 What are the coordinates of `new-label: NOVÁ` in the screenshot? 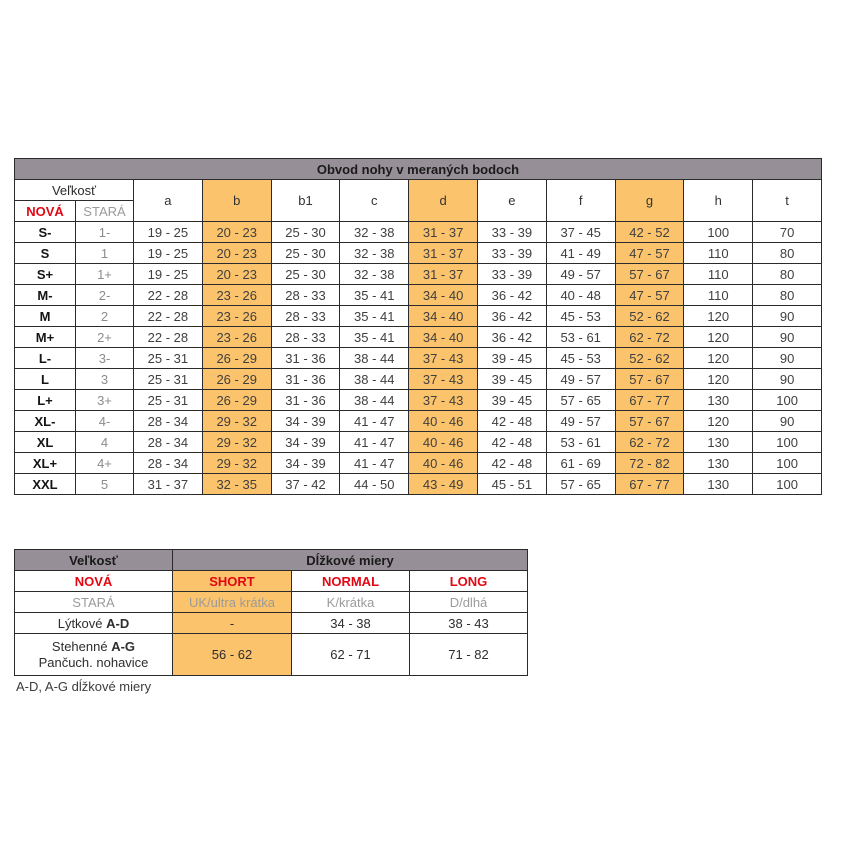 It's located at (93, 581).